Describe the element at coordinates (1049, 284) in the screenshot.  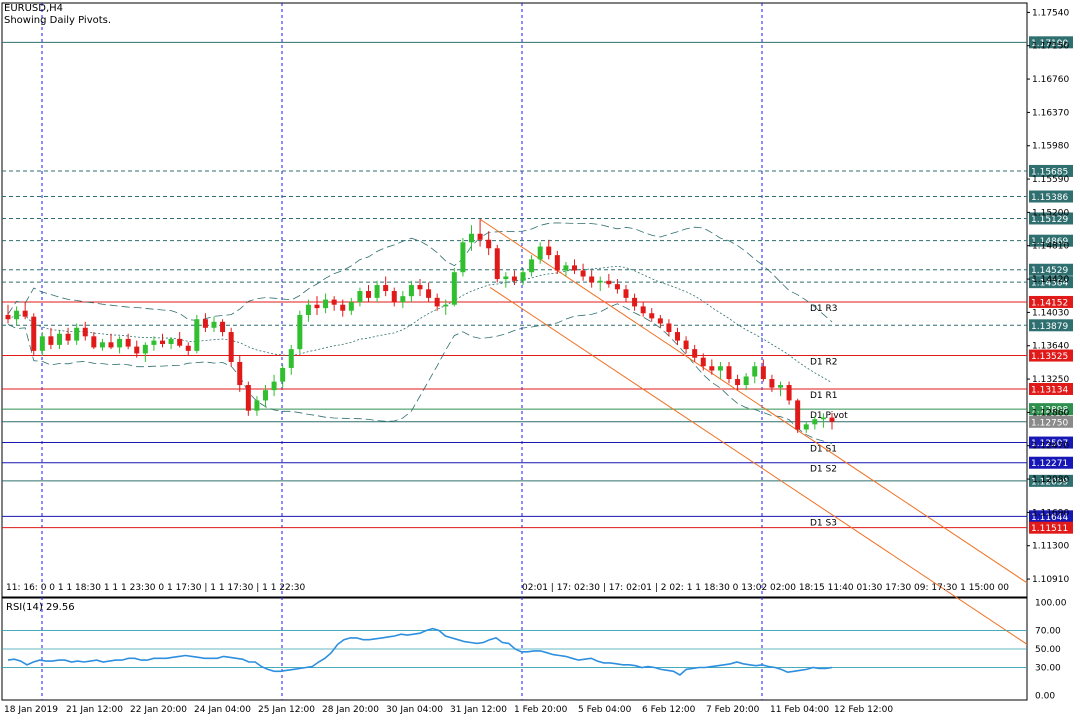
I see `price-level-tag-text: 1.14384` at that location.